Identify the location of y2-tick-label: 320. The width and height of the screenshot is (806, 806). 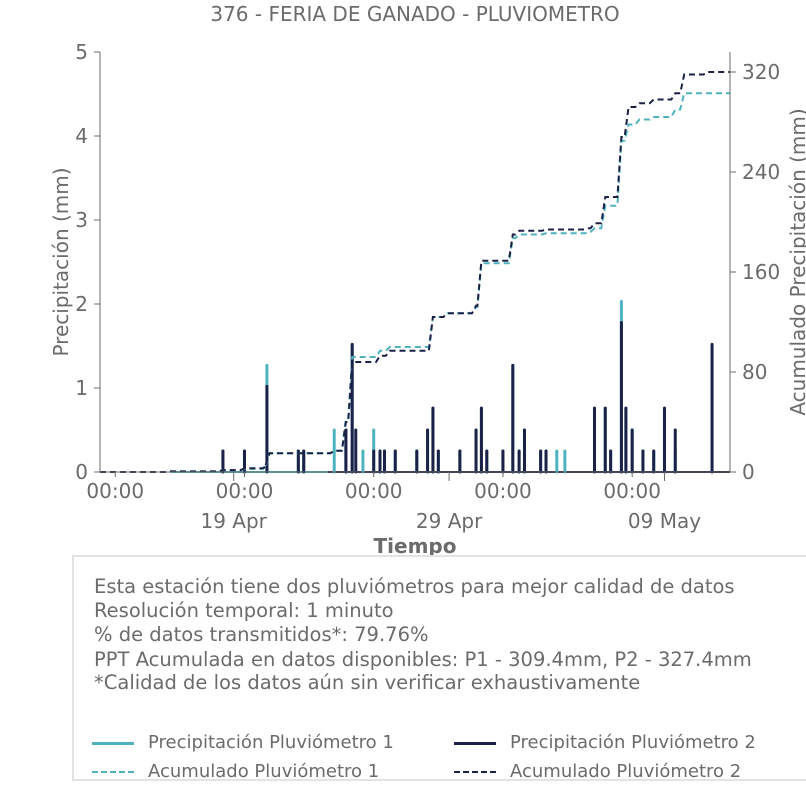
(761, 72).